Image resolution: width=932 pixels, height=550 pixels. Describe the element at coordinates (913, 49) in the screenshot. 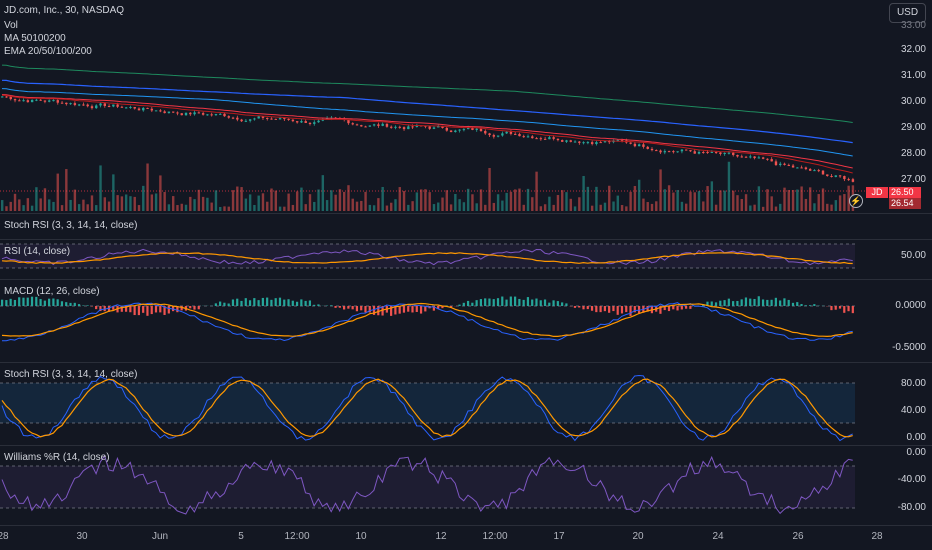

I see `price-axis-label: 32.00` at that location.